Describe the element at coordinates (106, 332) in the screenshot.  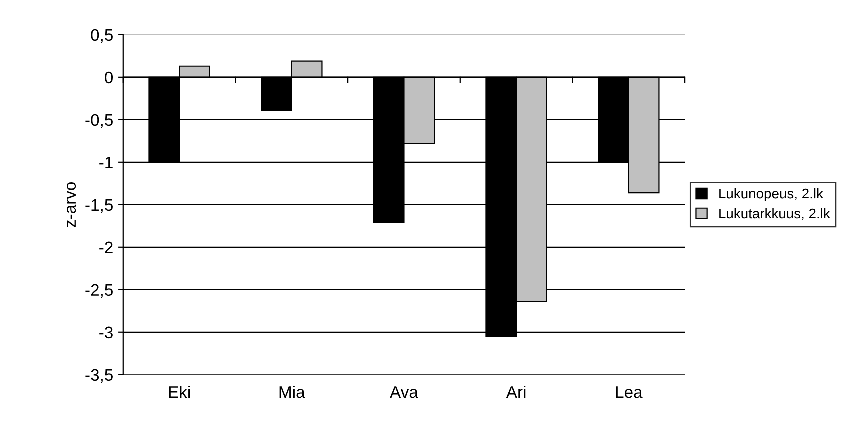
I see `y-tick-label: -3` at that location.